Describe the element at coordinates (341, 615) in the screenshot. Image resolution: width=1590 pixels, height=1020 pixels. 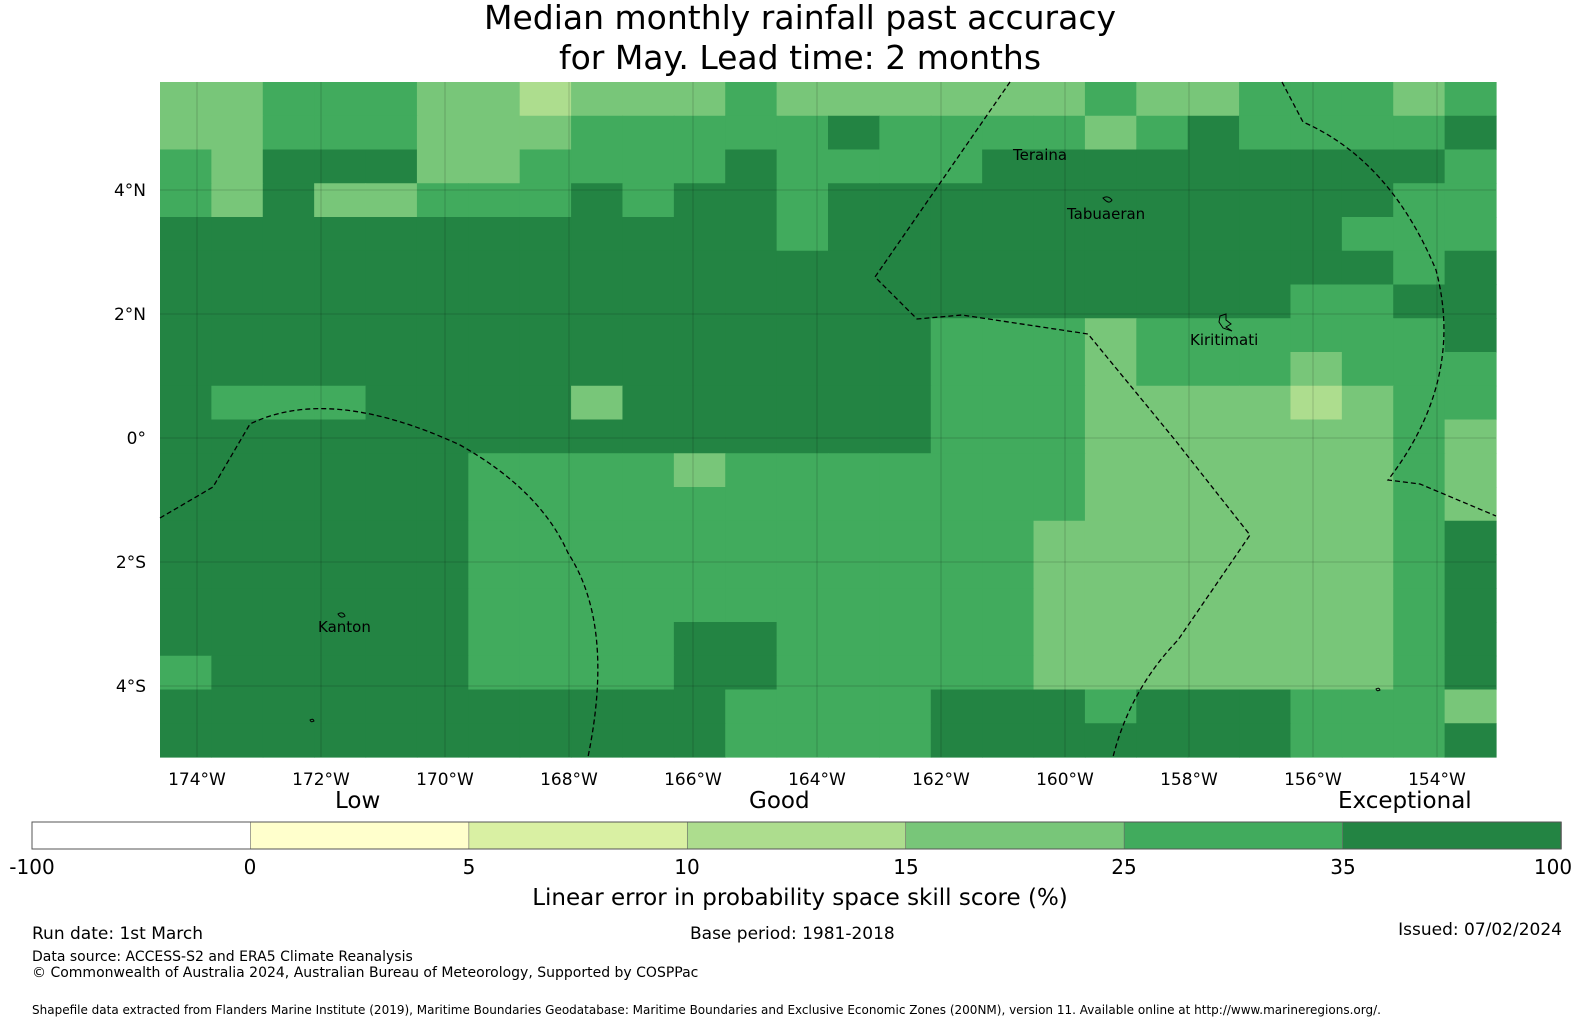
I see `island-kanton-shape` at that location.